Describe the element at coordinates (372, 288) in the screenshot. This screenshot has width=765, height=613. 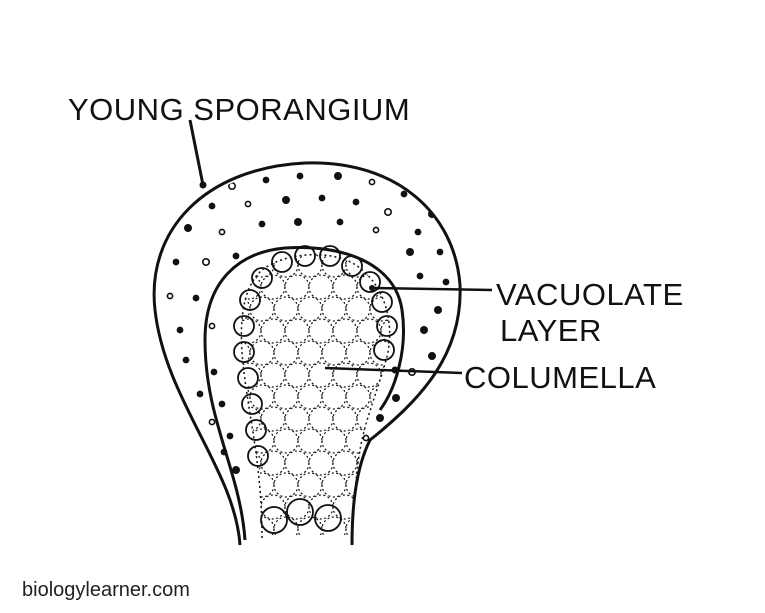
I see `leader-dot-vacuolate` at that location.